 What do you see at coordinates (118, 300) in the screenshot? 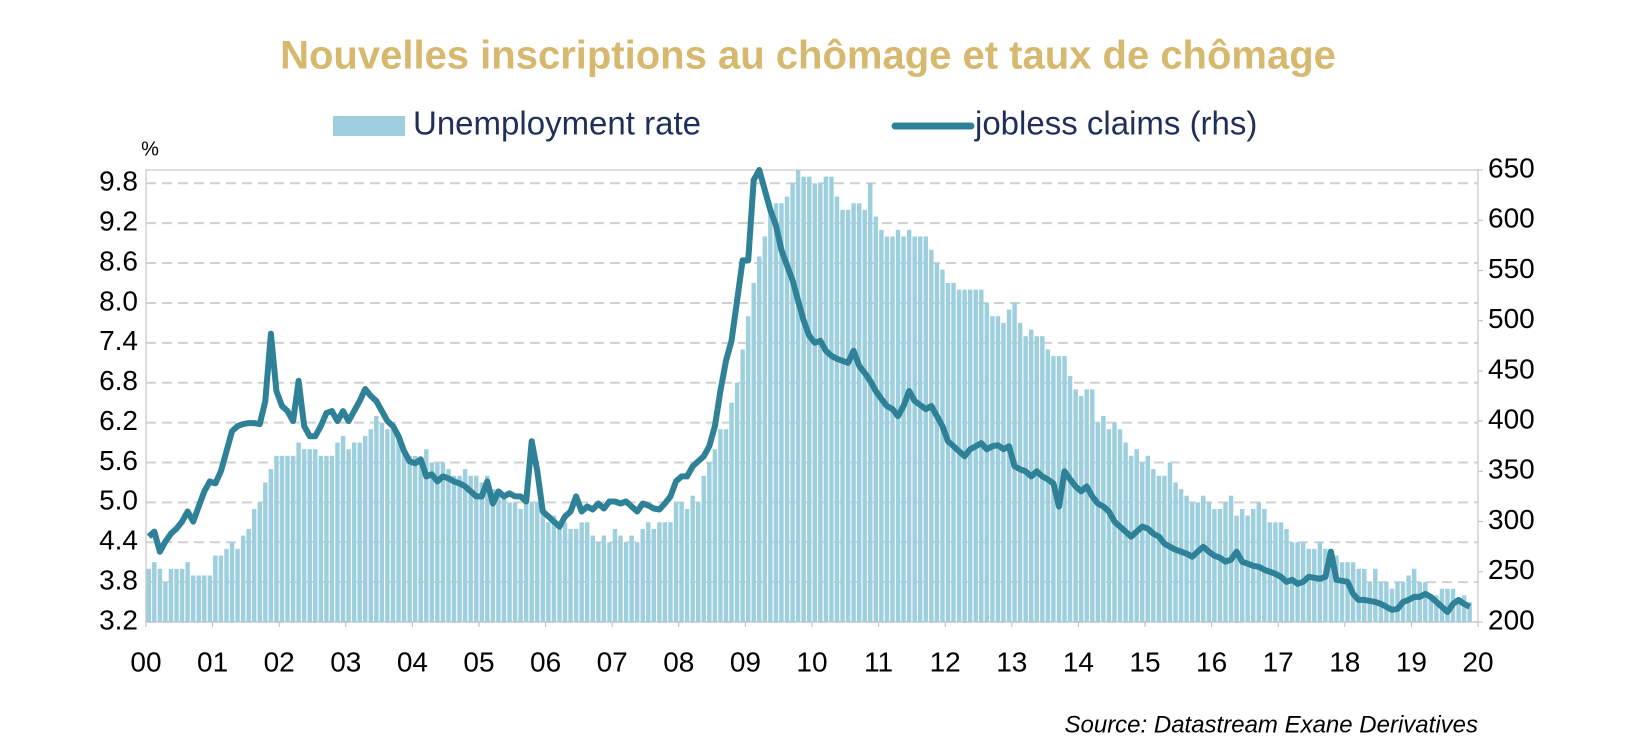
I see `y-tick-label: 8.0` at bounding box center [118, 300].